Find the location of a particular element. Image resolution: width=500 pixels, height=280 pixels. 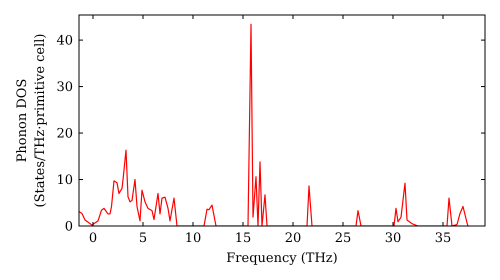

x-tick-label: 5 is located at coordinates (143, 238).